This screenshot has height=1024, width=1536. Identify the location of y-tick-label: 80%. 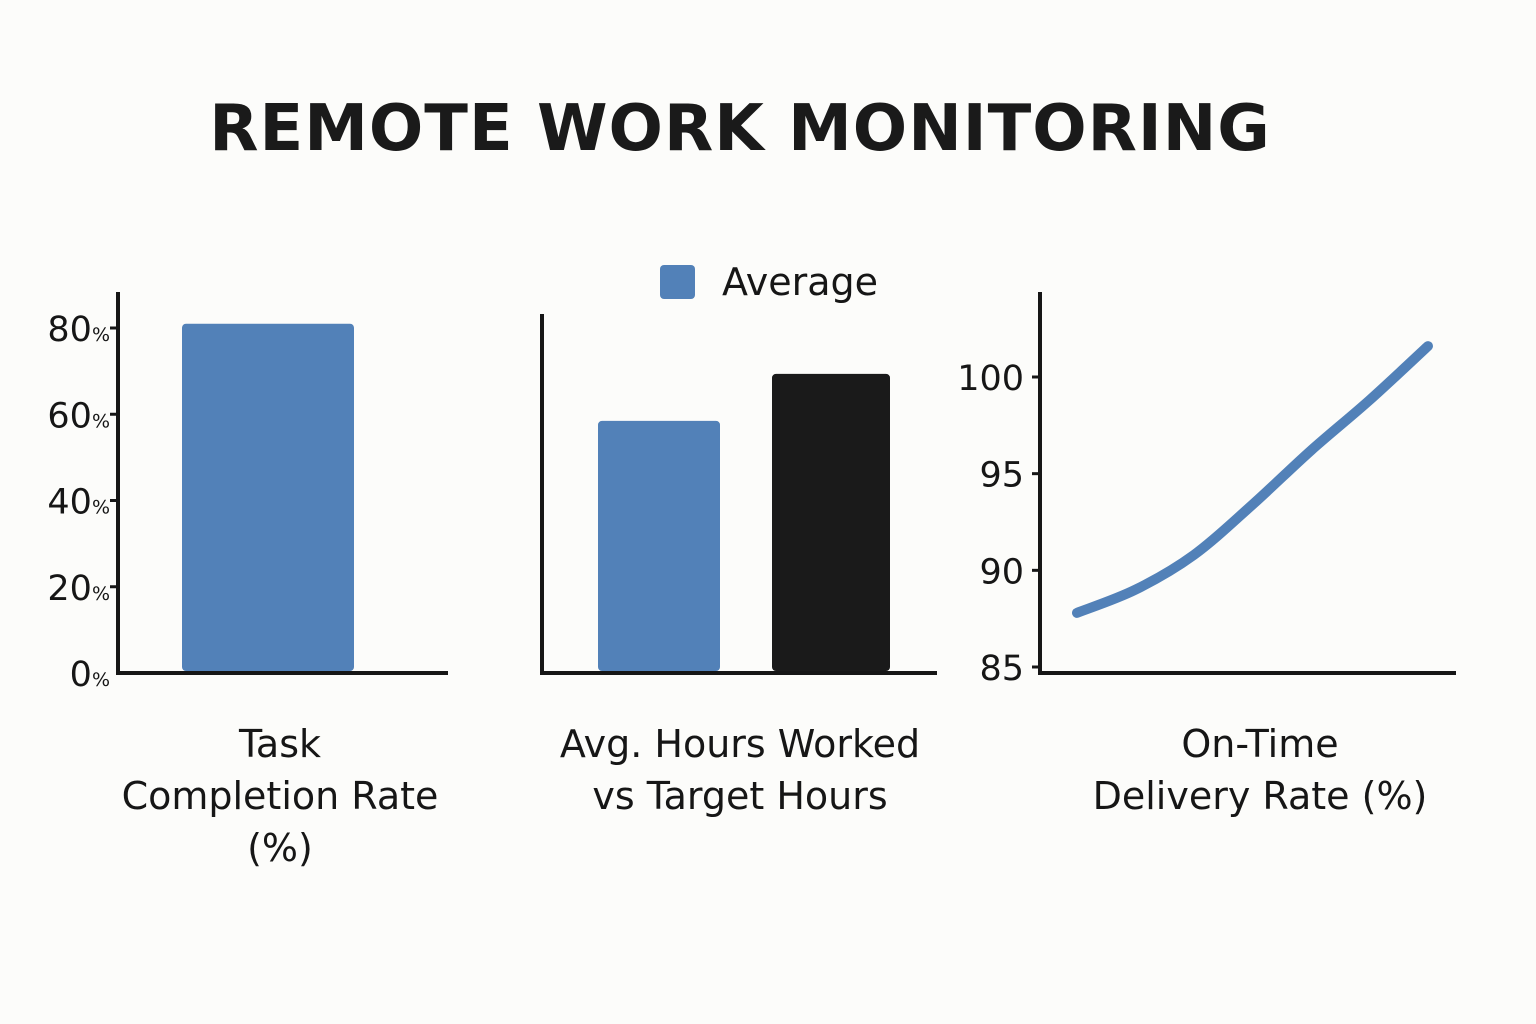
(78, 330).